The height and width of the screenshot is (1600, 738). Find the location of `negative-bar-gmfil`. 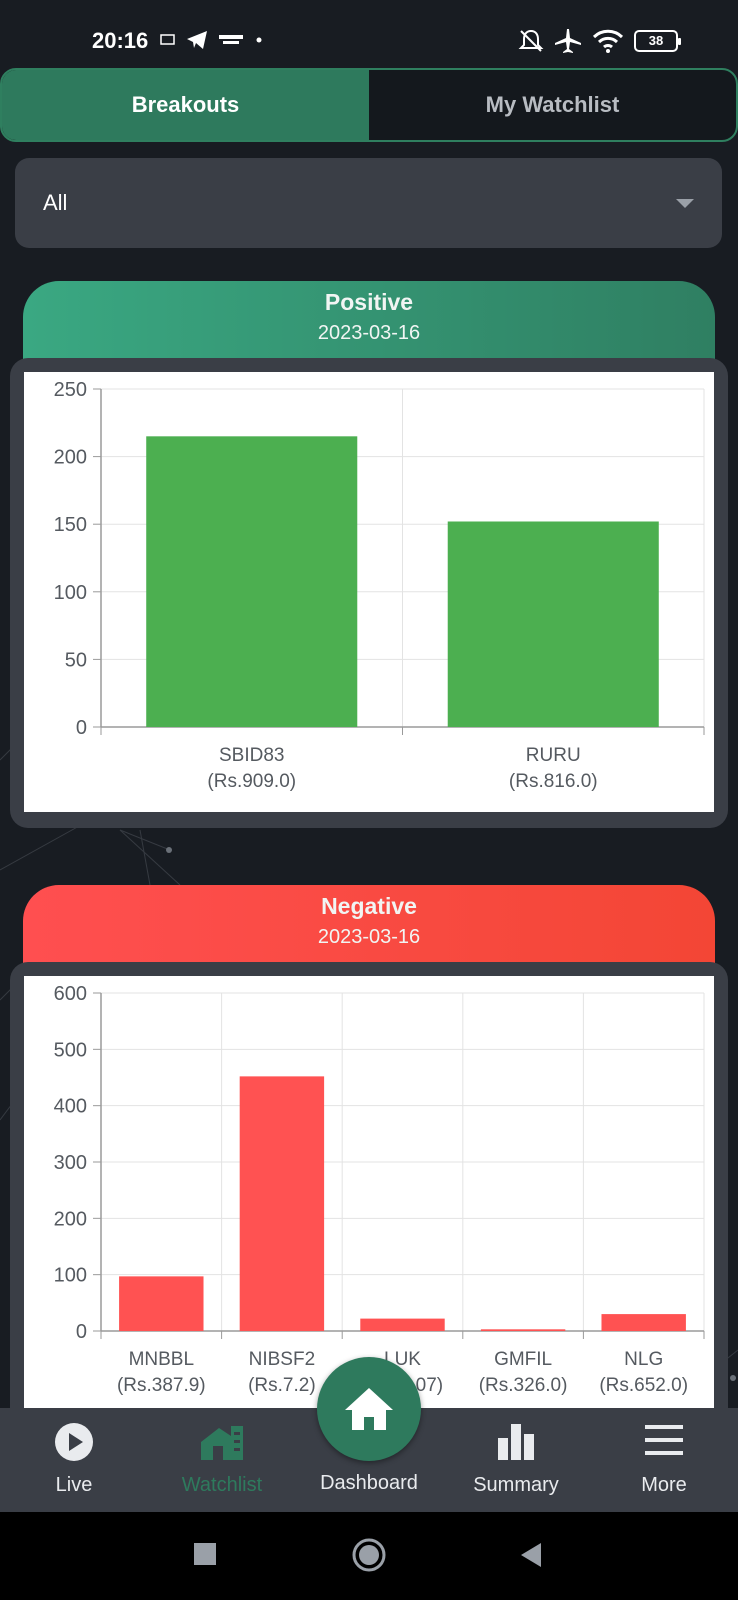

negative-bar-gmfil is located at coordinates (523, 1330).